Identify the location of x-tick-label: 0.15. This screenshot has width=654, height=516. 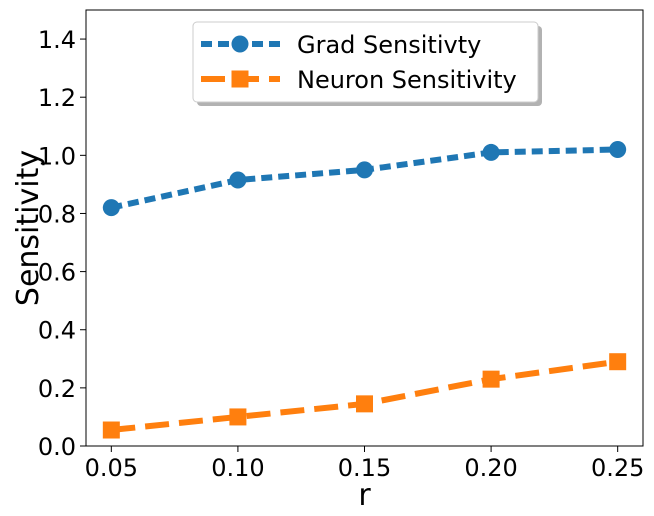
(364, 468).